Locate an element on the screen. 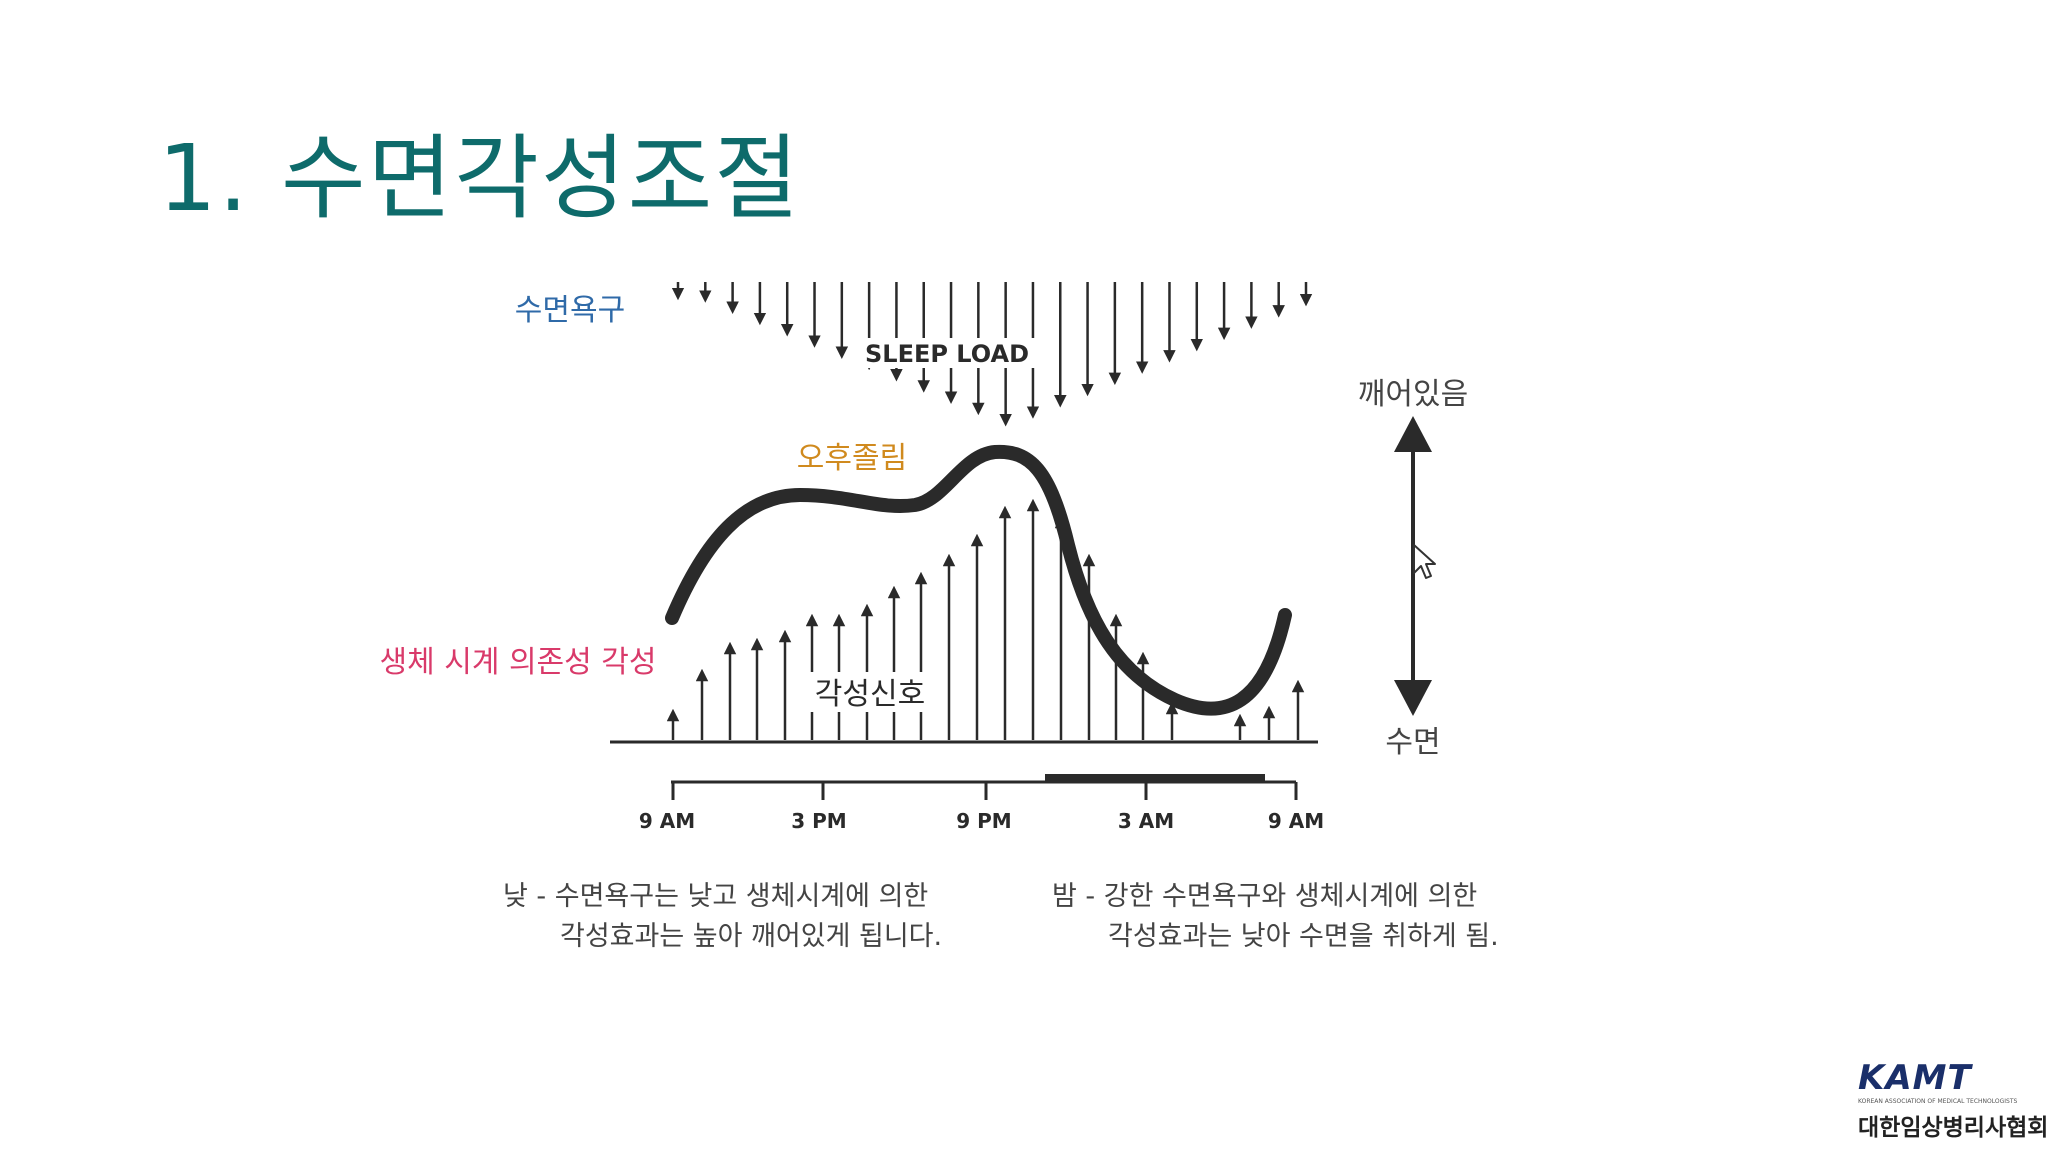 This screenshot has height=1152, width=2048. tick-label: 3 AM is located at coordinates (1146, 821).